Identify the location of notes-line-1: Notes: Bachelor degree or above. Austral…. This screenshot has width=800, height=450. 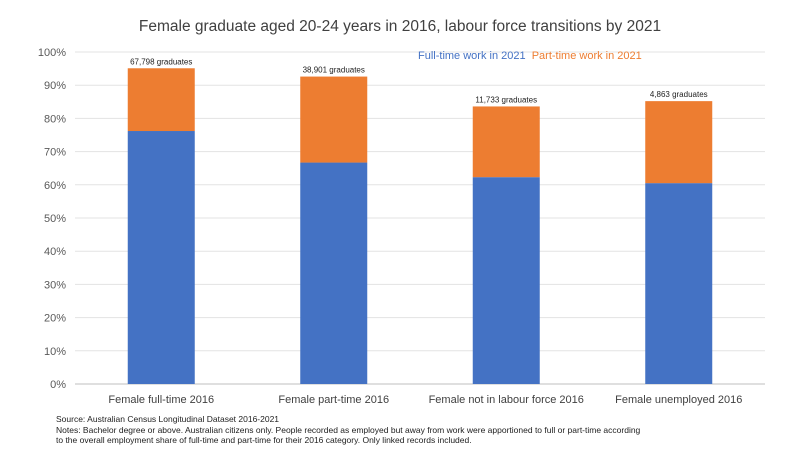
(348, 429).